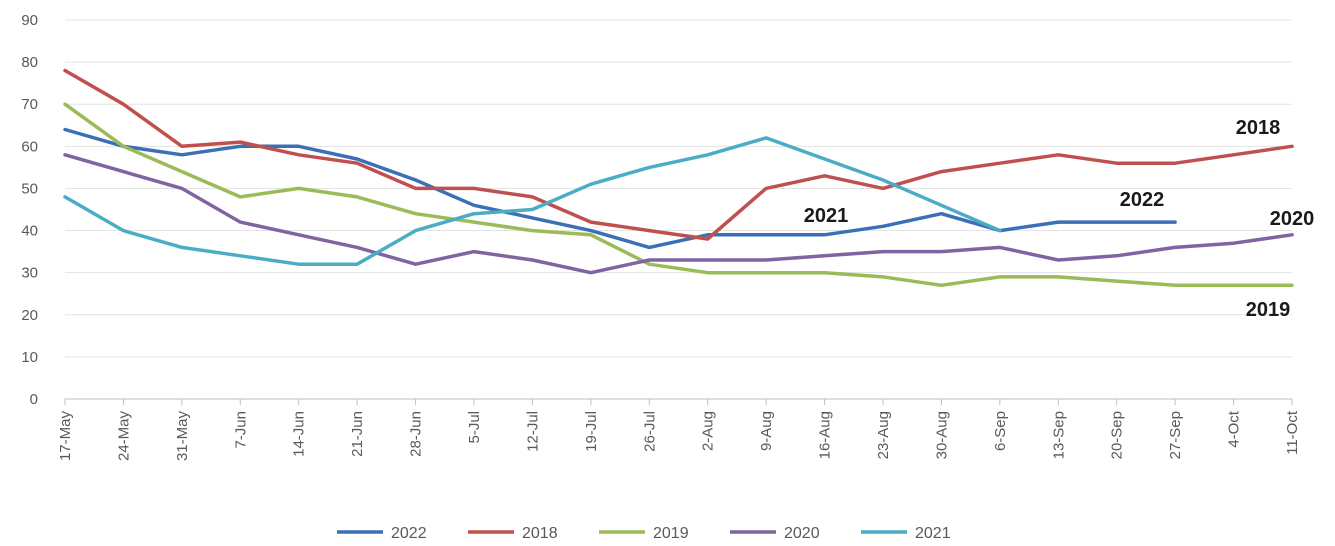 The image size is (1335, 546). I want to click on y-tick-label: 80, so click(29, 62).